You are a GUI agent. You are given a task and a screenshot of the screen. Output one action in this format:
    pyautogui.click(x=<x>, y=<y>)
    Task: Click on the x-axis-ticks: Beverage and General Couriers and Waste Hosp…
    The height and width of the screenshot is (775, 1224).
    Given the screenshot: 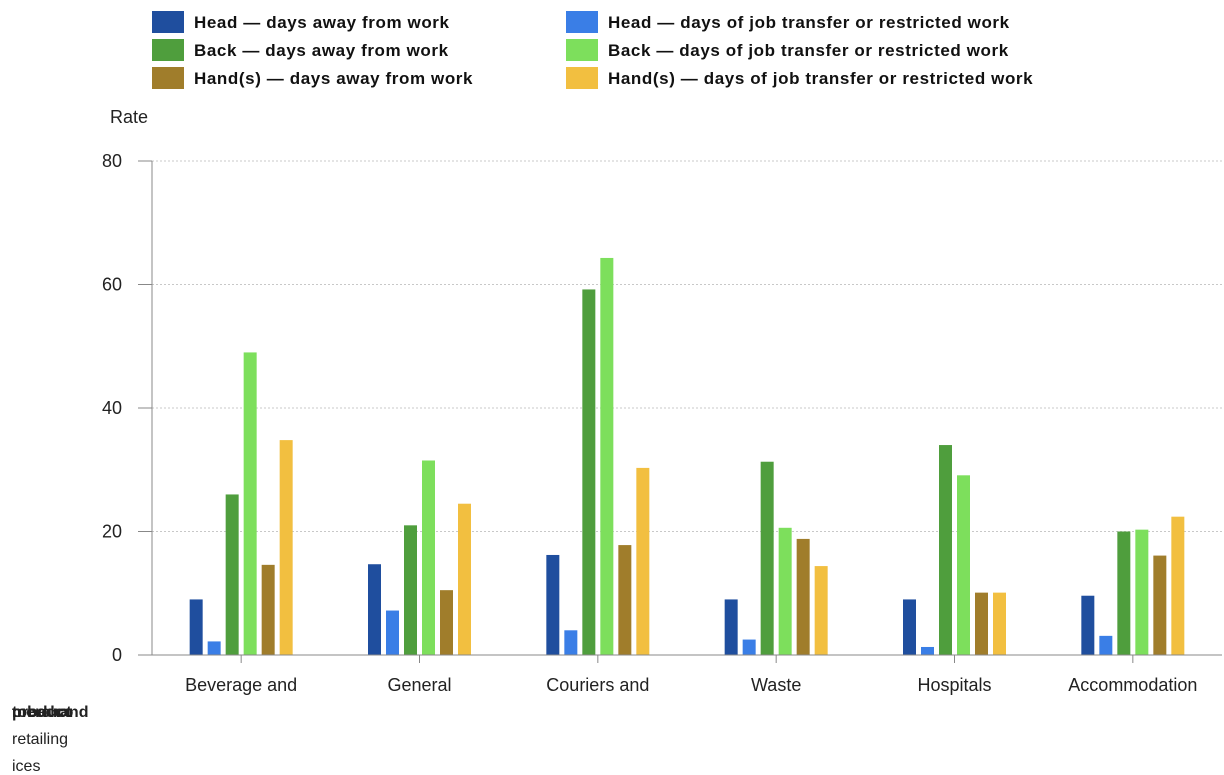 What is the action you would take?
    pyautogui.click(x=691, y=675)
    